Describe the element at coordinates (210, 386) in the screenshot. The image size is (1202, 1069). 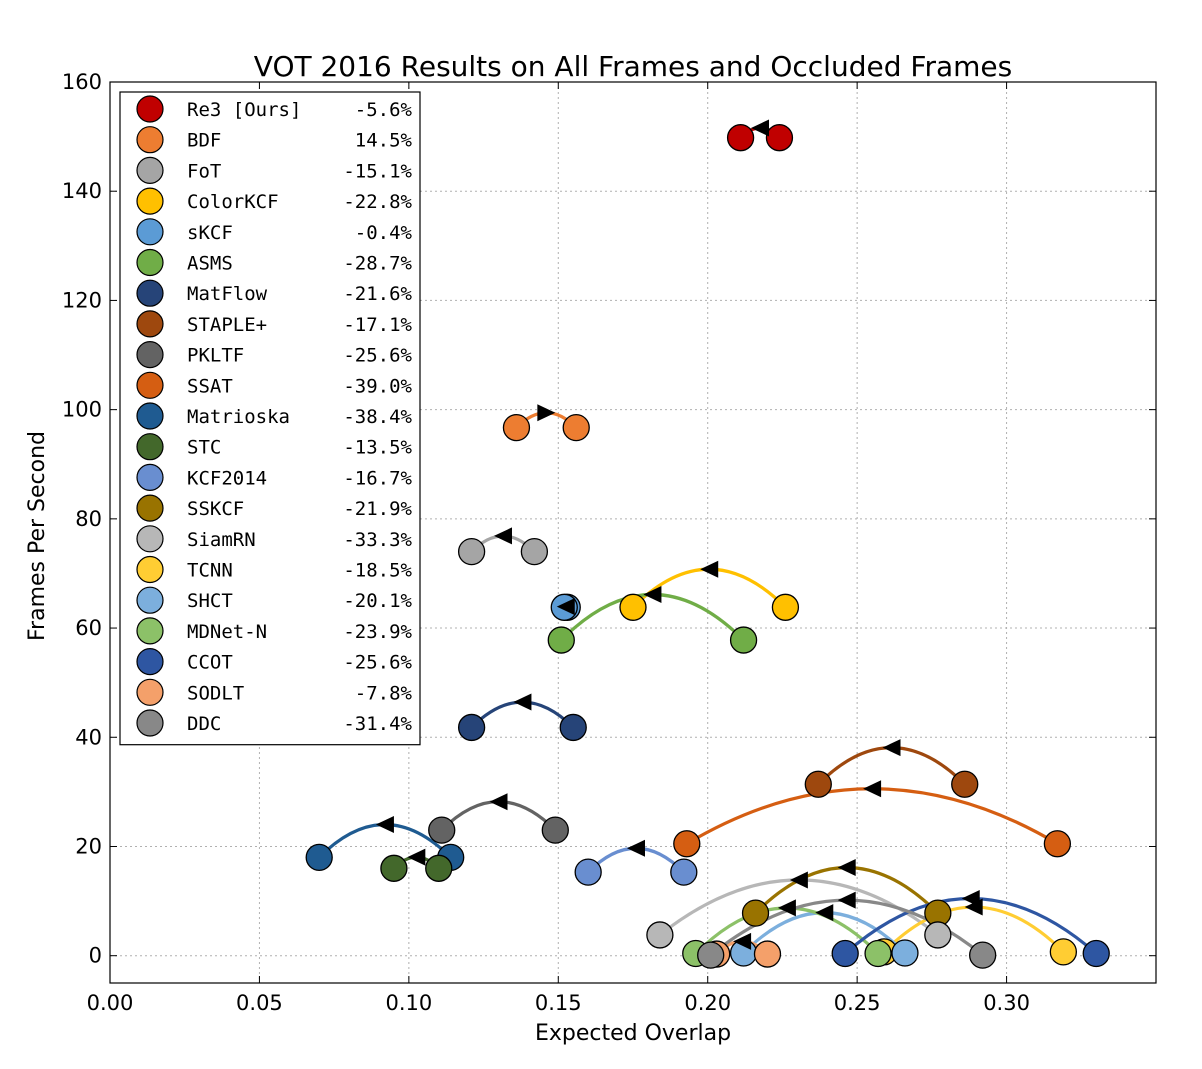
I see `legend-label: SSAT` at that location.